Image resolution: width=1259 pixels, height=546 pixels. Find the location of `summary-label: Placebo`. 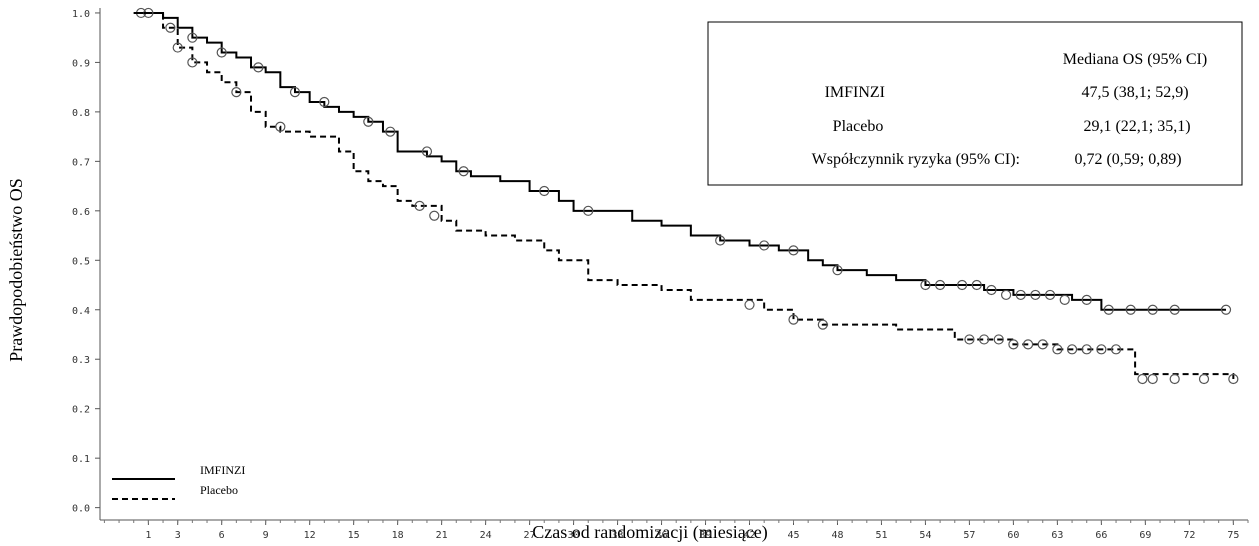

summary-label: Placebo is located at coordinates (858, 126).